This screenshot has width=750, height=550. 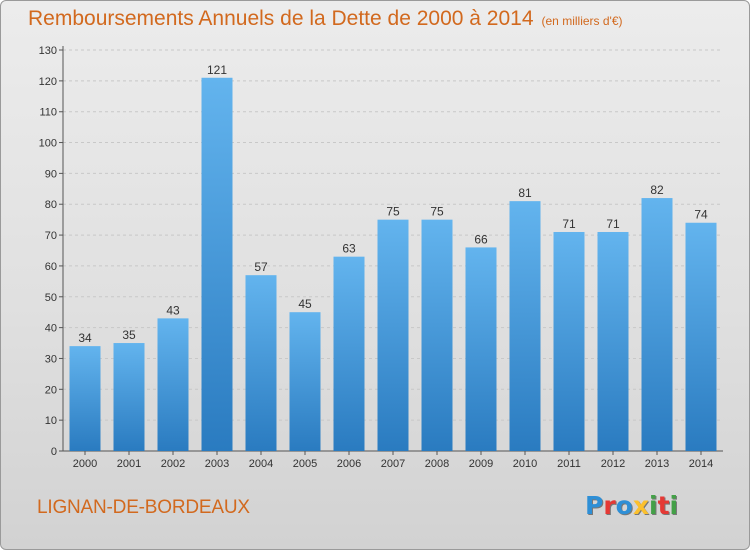 What do you see at coordinates (51, 390) in the screenshot?
I see `y-tick-label: 20` at bounding box center [51, 390].